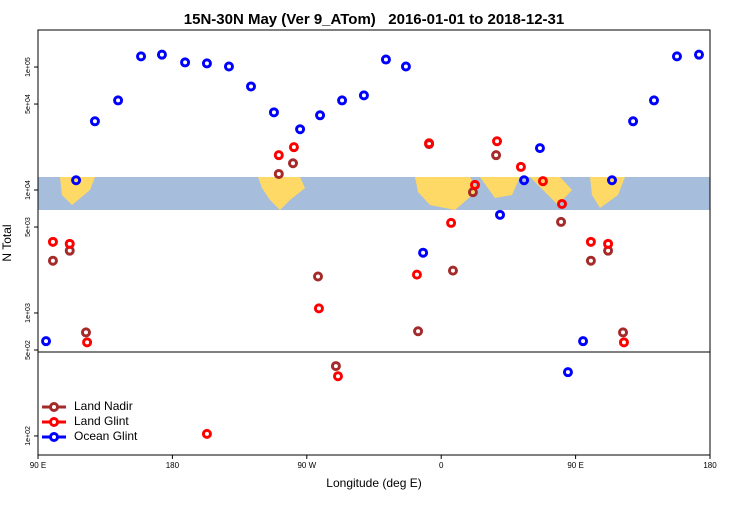 The height and width of the screenshot is (505, 750). I want to click on y-tick-label: 1e+02, so click(28, 436).